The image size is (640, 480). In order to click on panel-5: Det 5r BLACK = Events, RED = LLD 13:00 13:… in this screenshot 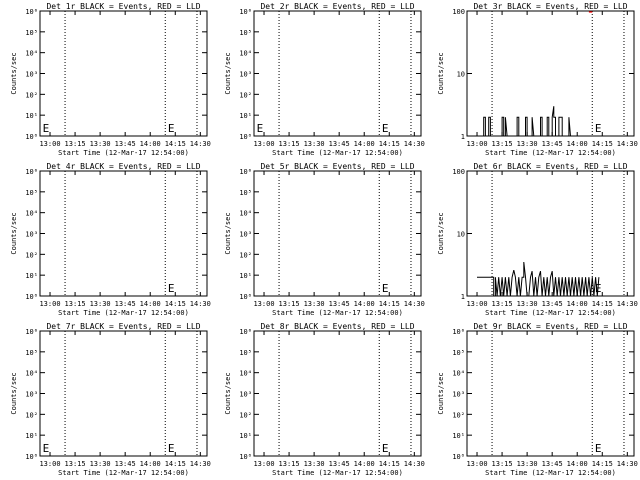, I will do `click(324, 239)`.